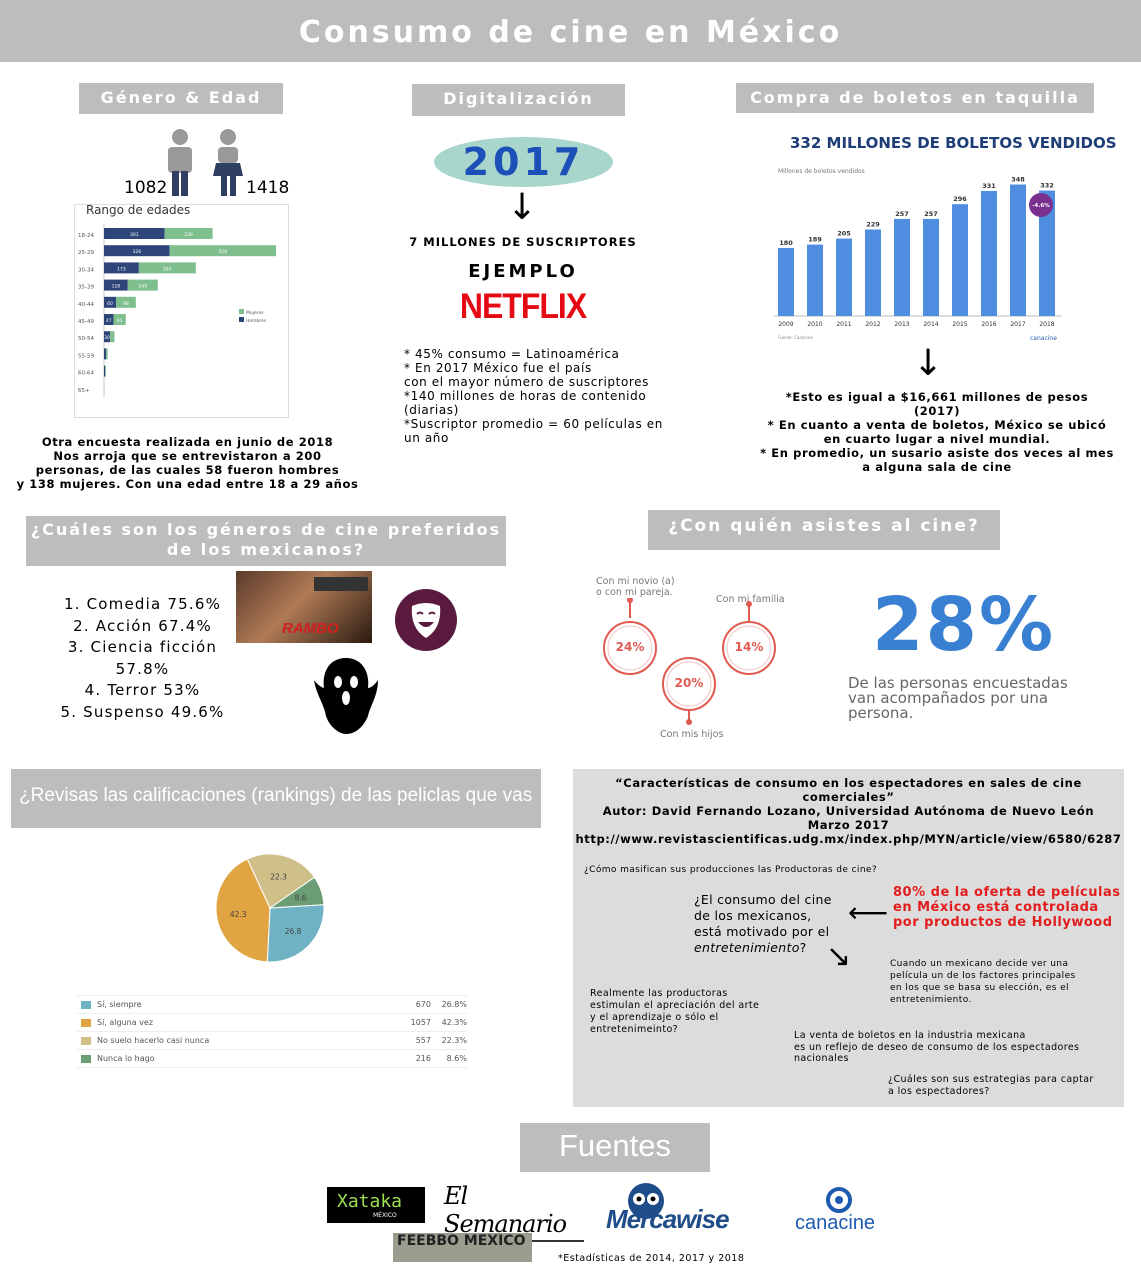 The height and width of the screenshot is (1268, 1141). I want to click on age-bar-label: 283, so click(167, 269).